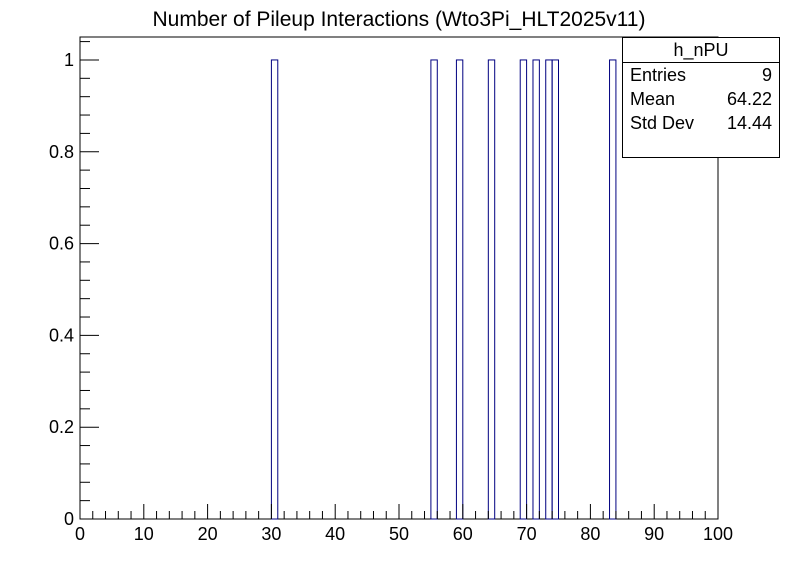 This screenshot has height=576, width=798. I want to click on x-tick-label: 10, so click(144, 534).